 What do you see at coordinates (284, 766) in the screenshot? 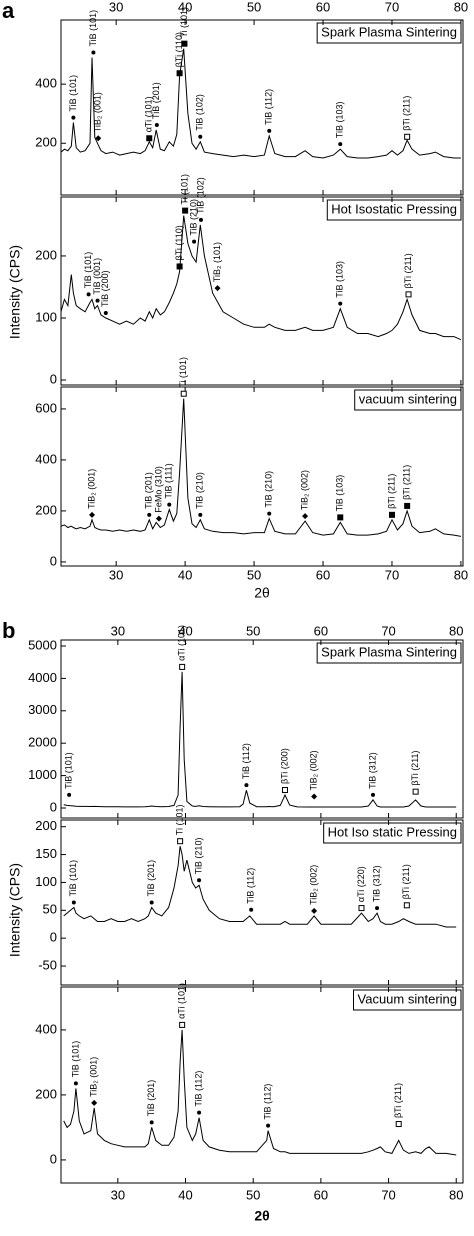
I see `peak-label: βTi (200)` at bounding box center [284, 766].